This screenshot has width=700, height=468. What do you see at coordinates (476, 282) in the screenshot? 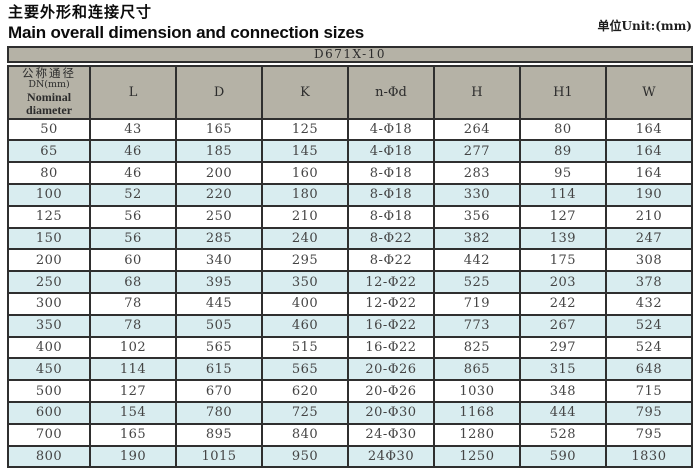
I see `value-cell: 525` at bounding box center [476, 282].